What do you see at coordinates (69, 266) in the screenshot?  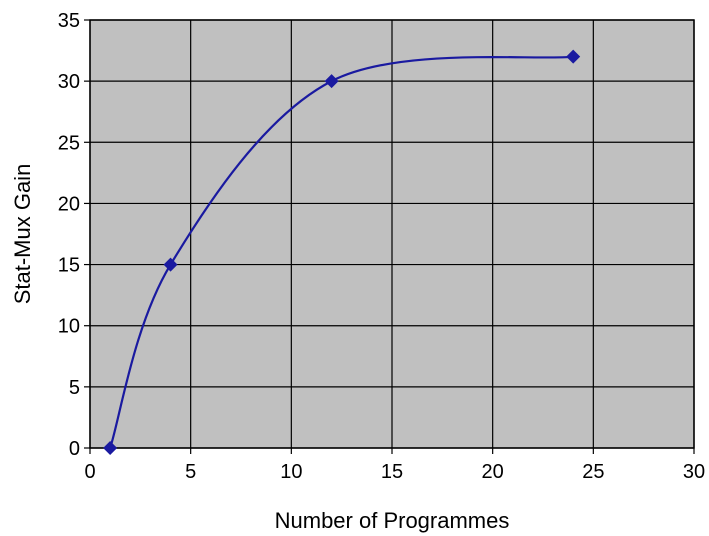 I see `y-tick-label-3: 15` at bounding box center [69, 266].